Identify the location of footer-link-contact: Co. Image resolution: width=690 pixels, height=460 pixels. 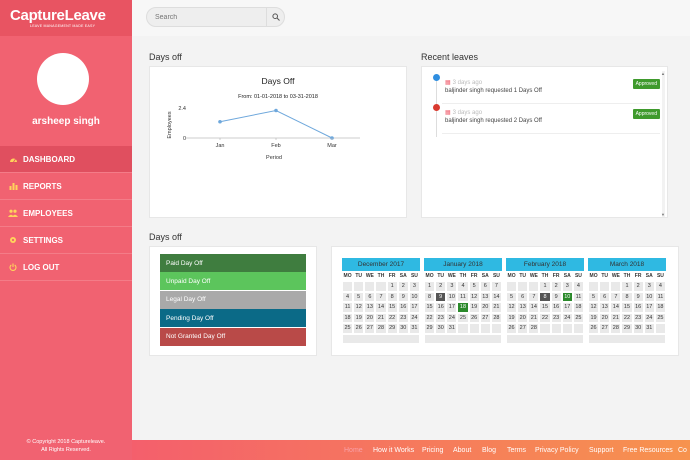
(682, 450).